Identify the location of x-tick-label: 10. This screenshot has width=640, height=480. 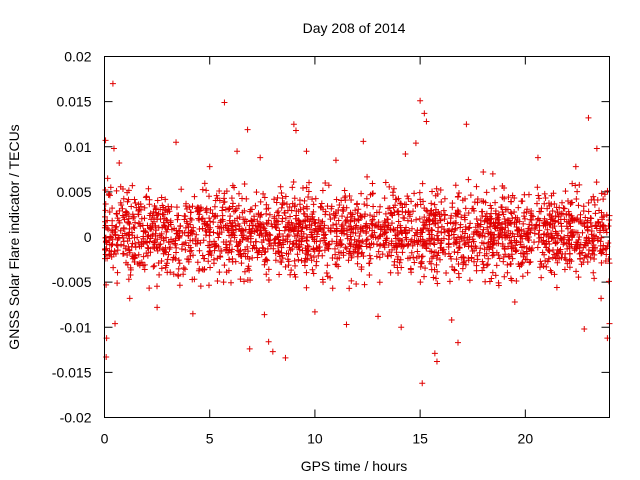
(315, 439).